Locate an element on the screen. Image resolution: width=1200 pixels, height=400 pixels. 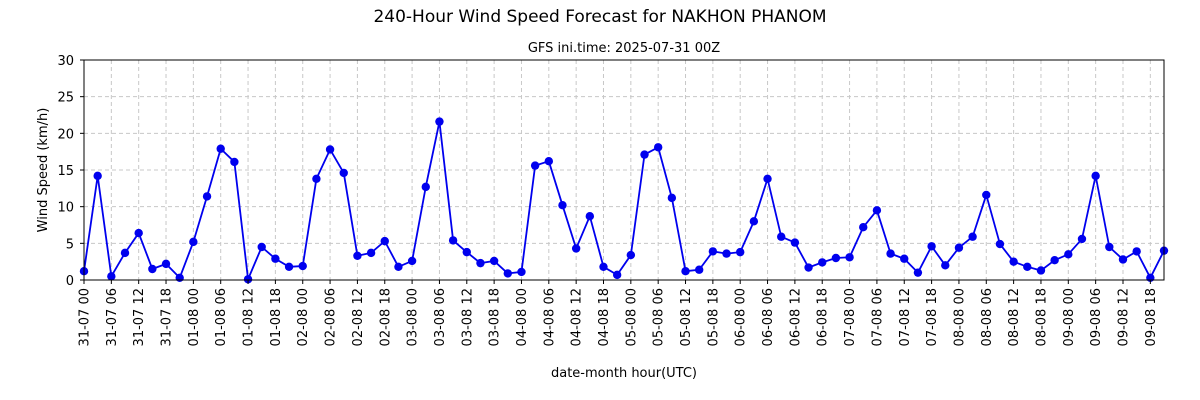
x-tick-label: 09-08 12 is located at coordinates (1123, 317).